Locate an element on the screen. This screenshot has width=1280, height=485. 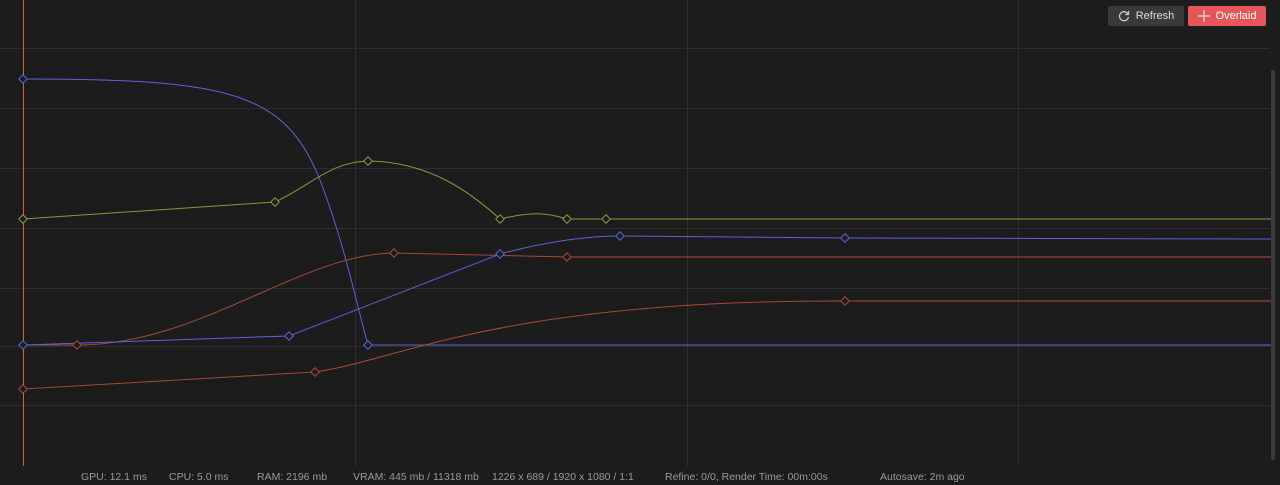
overlaid-button: Overlaid is located at coordinates (1227, 16).